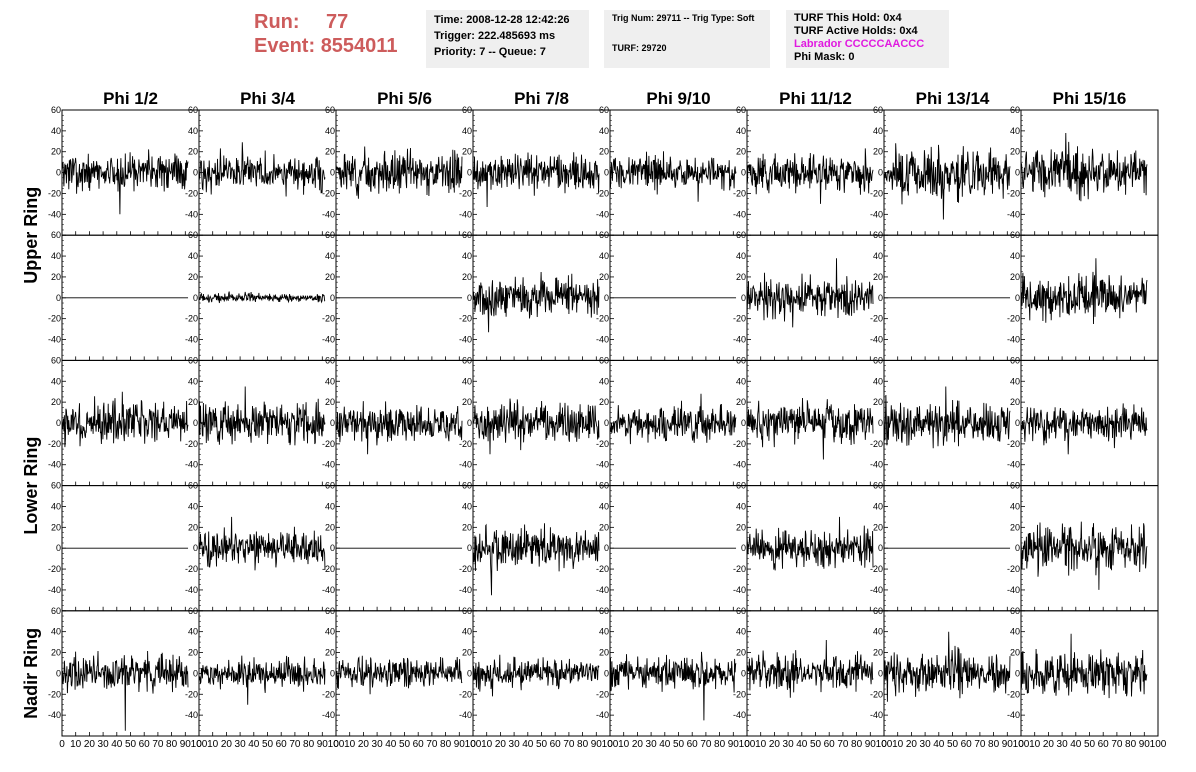 The width and height of the screenshot is (1196, 772). I want to click on ytick-label-r0-c6-2: -20, so click(876, 193).